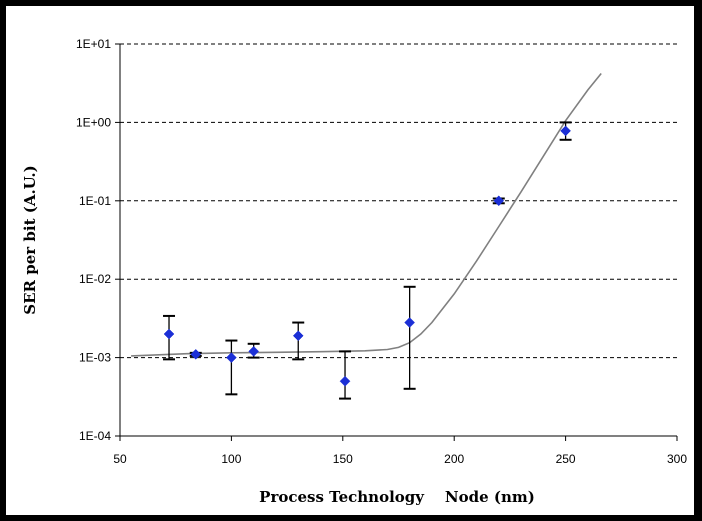 The image size is (702, 521). I want to click on y-tick-label: 1E-04, so click(95, 436).